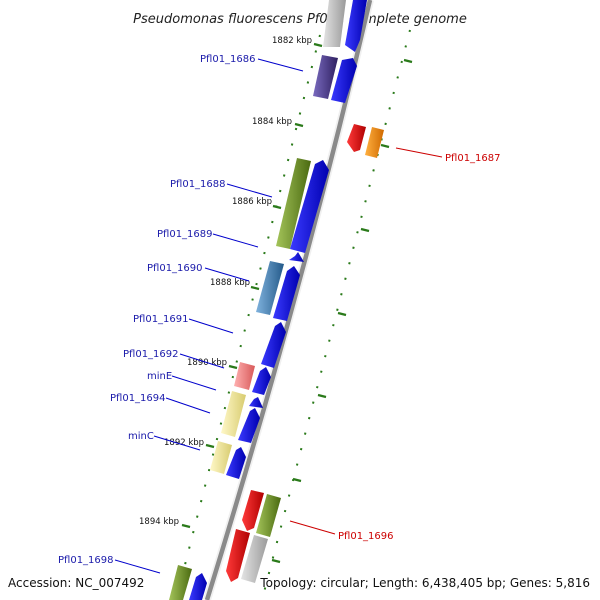  What do you see at coordinates (76, 583) in the screenshot?
I see `accession-text: Accession: NC_007492` at bounding box center [76, 583].